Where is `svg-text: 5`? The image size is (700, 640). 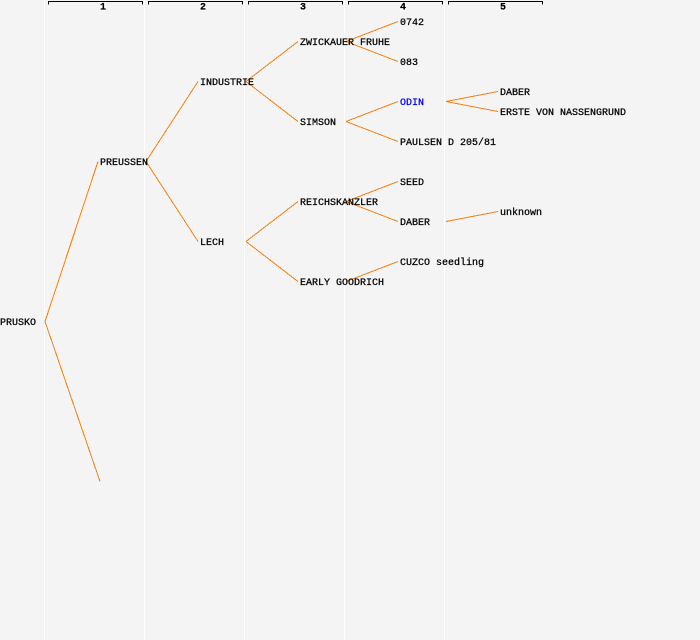
svg-text: 5 is located at coordinates (503, 8).